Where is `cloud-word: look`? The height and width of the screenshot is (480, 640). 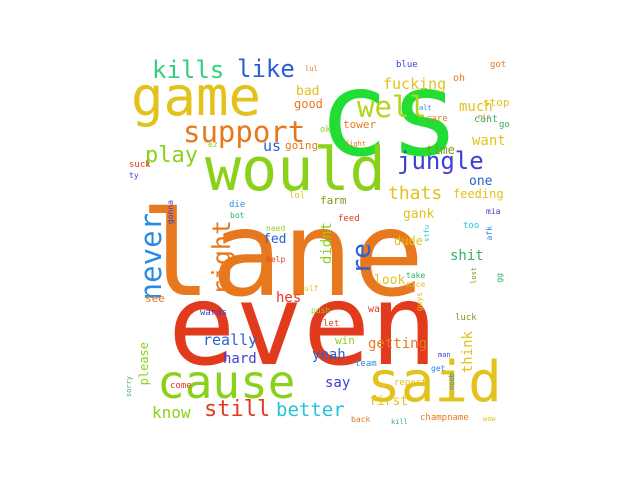
cloud-word: look is located at coordinates (390, 280).